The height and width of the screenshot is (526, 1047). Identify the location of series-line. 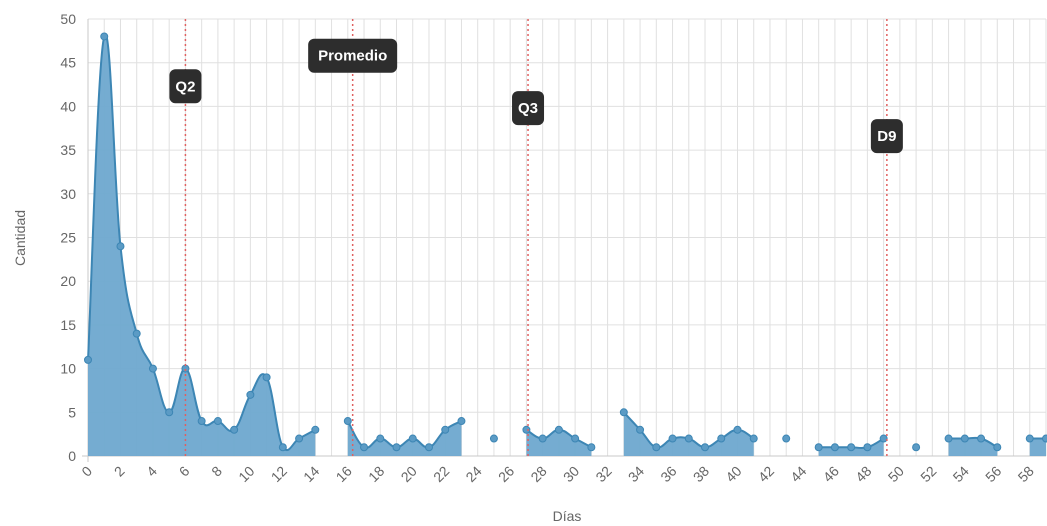
(973, 442).